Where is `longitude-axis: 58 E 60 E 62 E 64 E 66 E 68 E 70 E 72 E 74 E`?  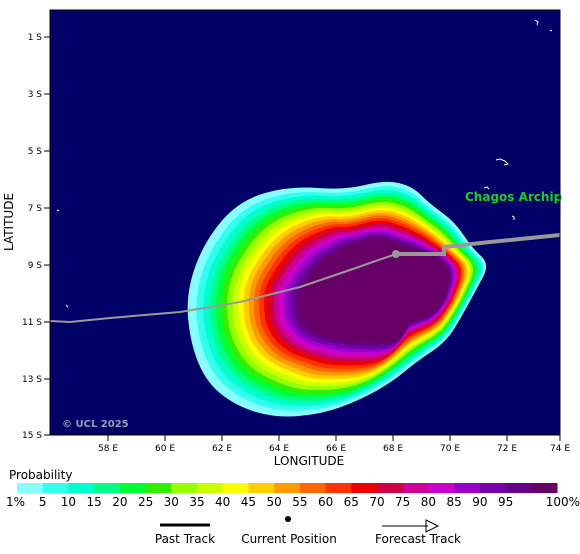 longitude-axis: 58 E 60 E 62 E 64 E 66 E 68 E 70 E 72 E 74 E is located at coordinates (334, 444).